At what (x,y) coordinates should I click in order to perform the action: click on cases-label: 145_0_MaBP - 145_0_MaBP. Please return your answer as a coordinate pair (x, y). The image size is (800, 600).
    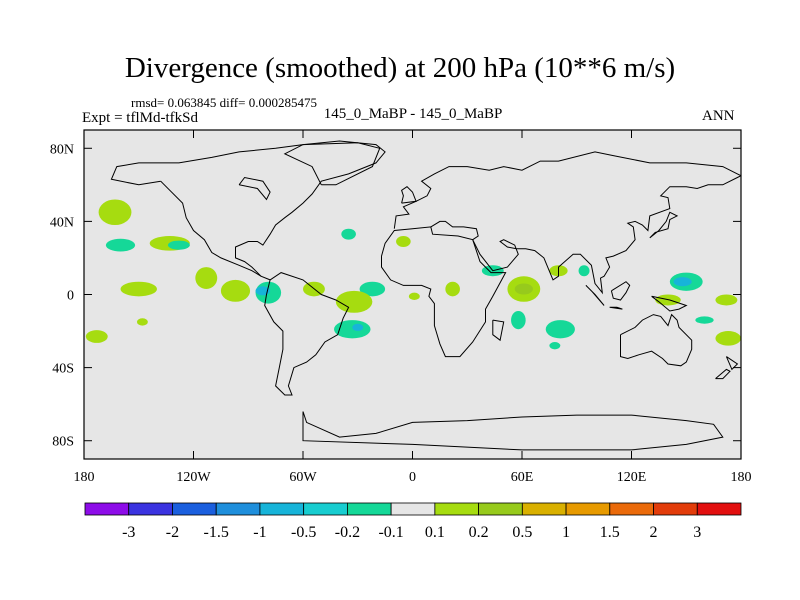
    Looking at the image, I should click on (413, 114).